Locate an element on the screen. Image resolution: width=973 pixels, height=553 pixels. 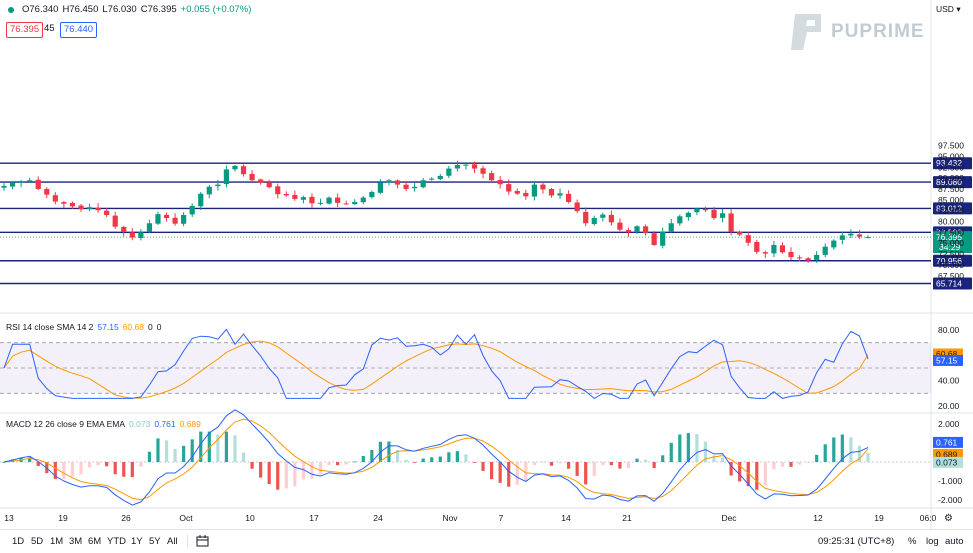
auto-toggle: auto is located at coordinates (954, 541).